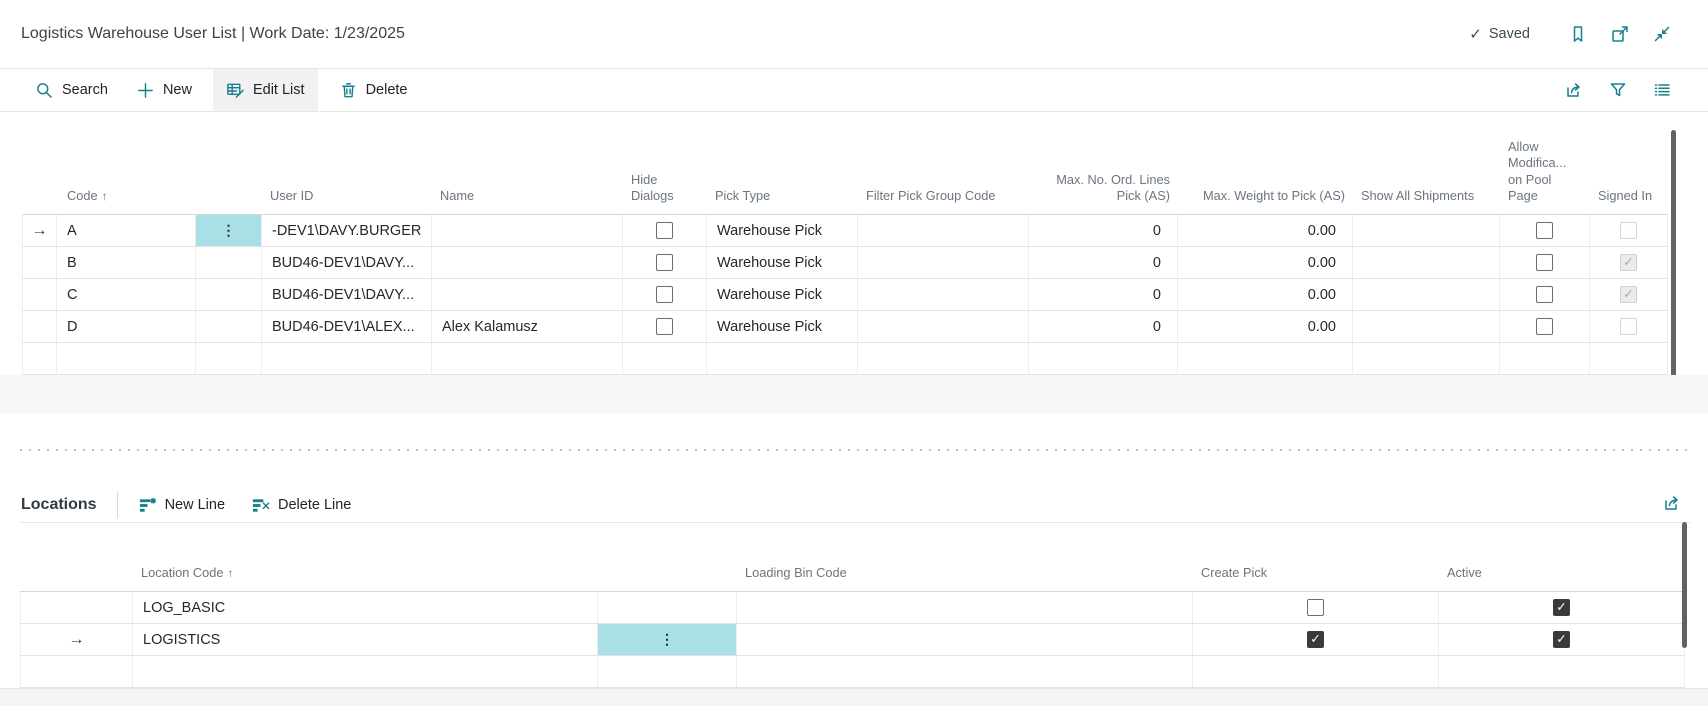  Describe the element at coordinates (373, 90) in the screenshot. I see `delete-button: Delete` at that location.